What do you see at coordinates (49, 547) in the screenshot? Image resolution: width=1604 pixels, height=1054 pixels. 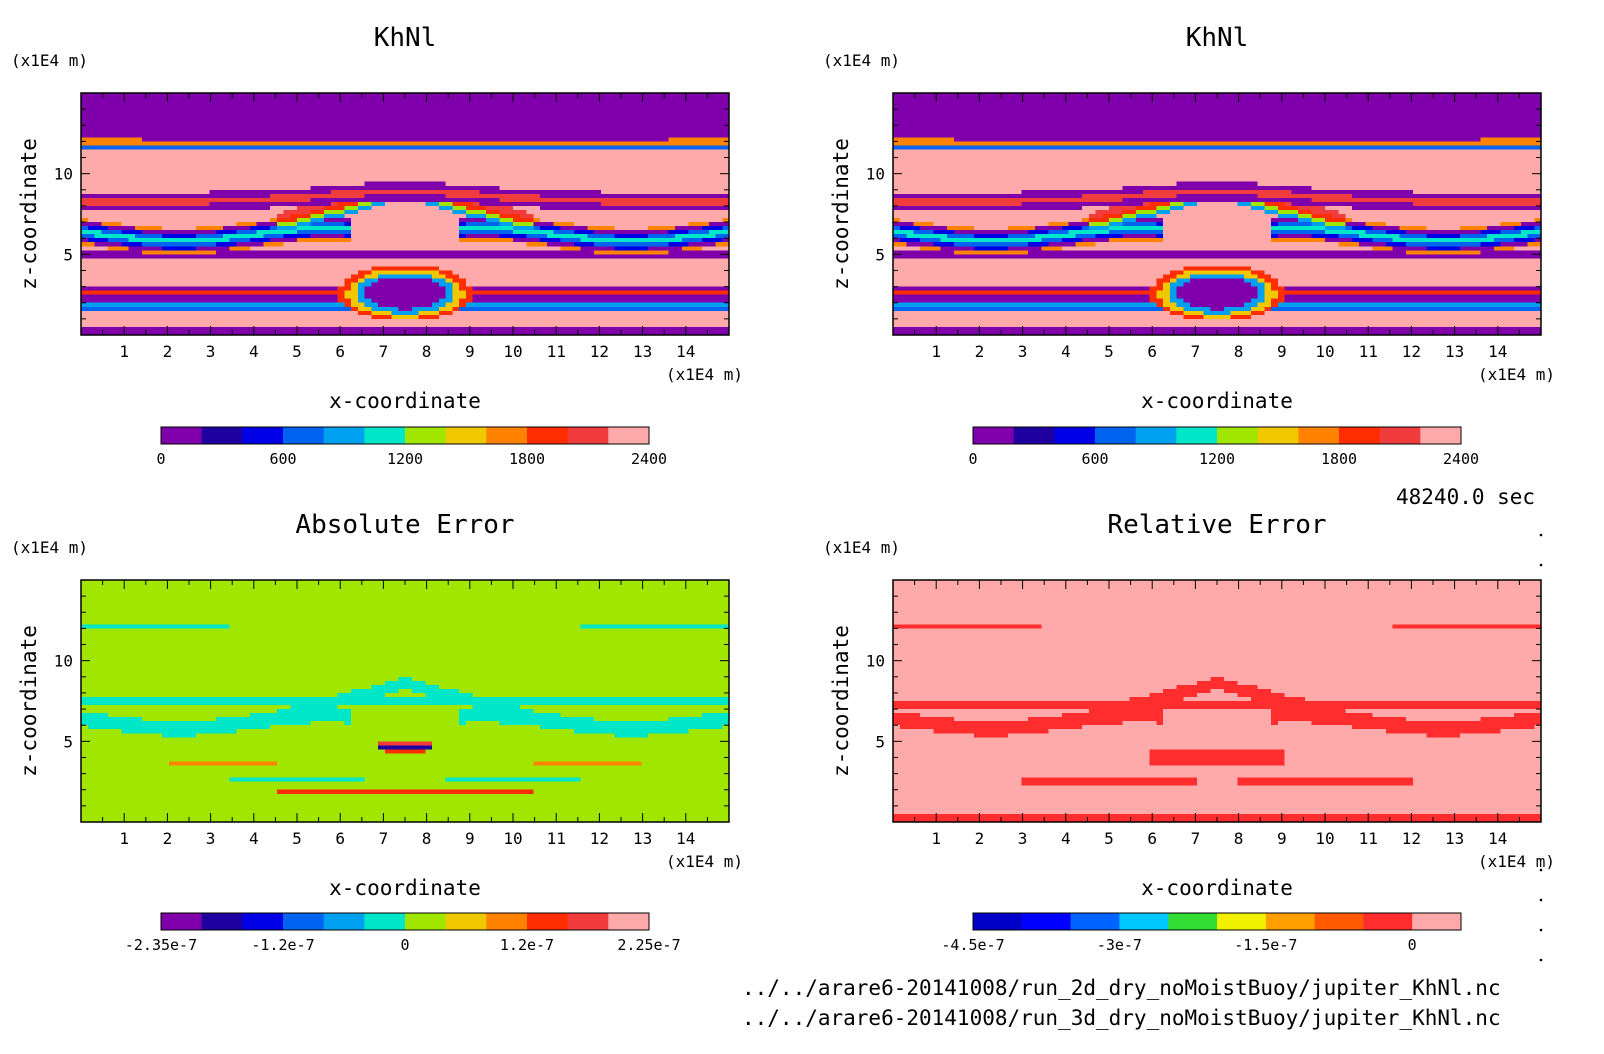 I see `y-unit-label: (x1E4 m)` at bounding box center [49, 547].